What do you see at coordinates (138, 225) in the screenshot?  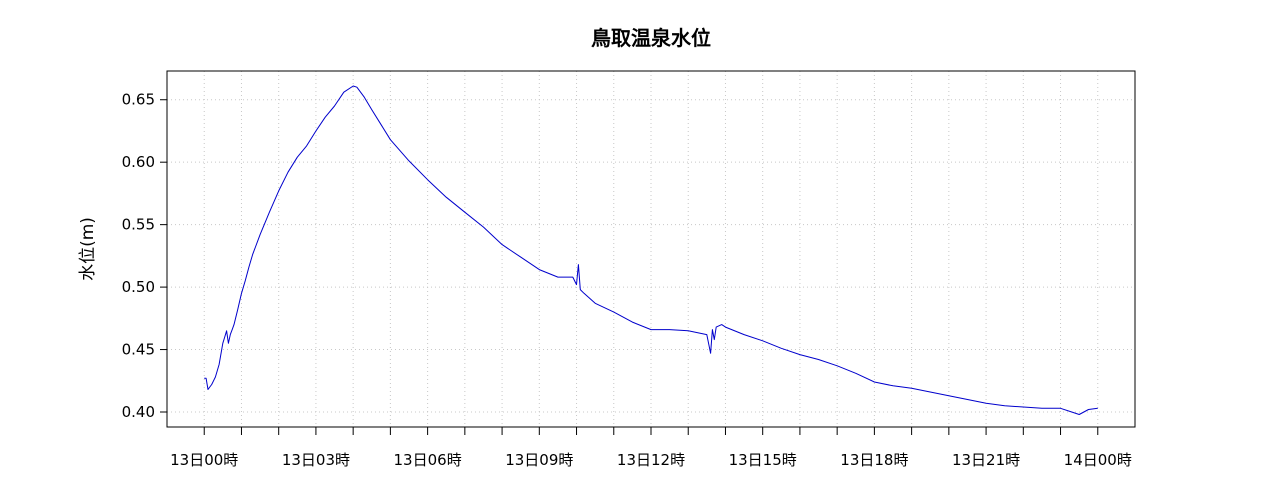 I see `y-tick-label: 0.55` at bounding box center [138, 225].